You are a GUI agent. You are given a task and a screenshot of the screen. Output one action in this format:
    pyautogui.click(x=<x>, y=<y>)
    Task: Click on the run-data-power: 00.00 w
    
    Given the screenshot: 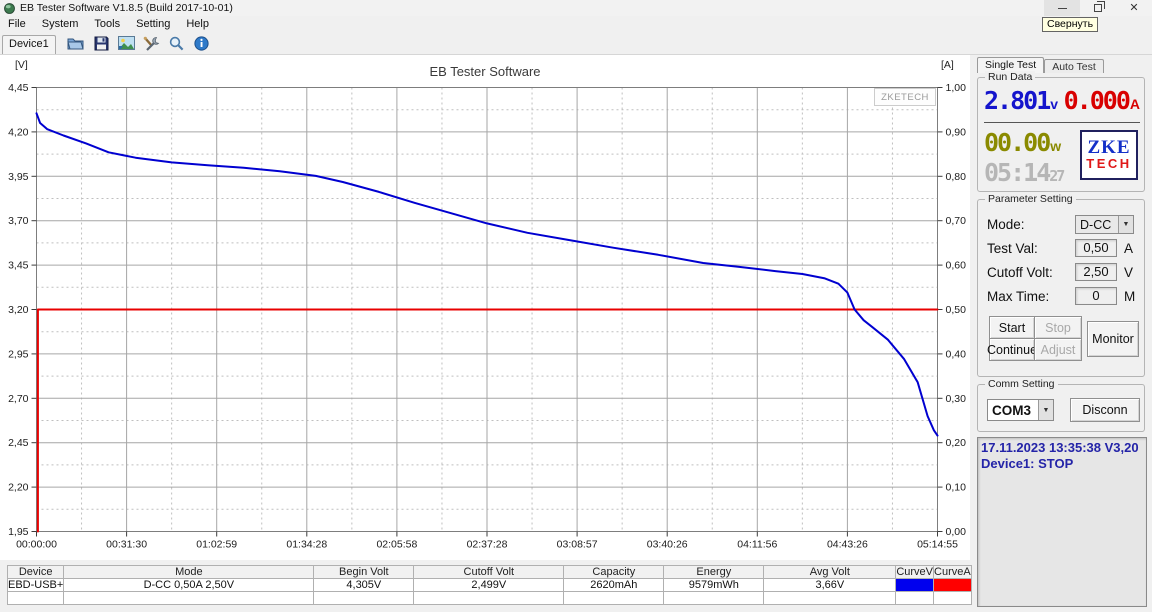 What is the action you would take?
    pyautogui.click(x=1022, y=142)
    